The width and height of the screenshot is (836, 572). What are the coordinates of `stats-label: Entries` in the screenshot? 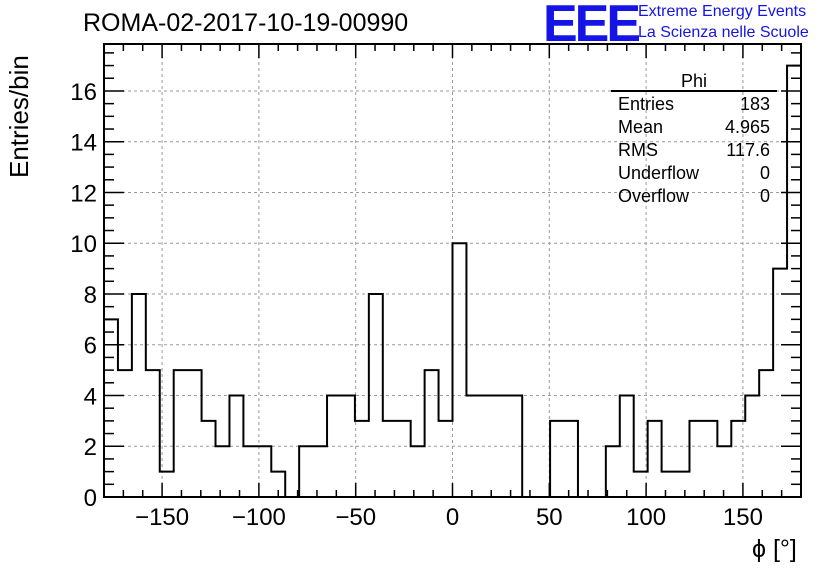 It's located at (646, 104).